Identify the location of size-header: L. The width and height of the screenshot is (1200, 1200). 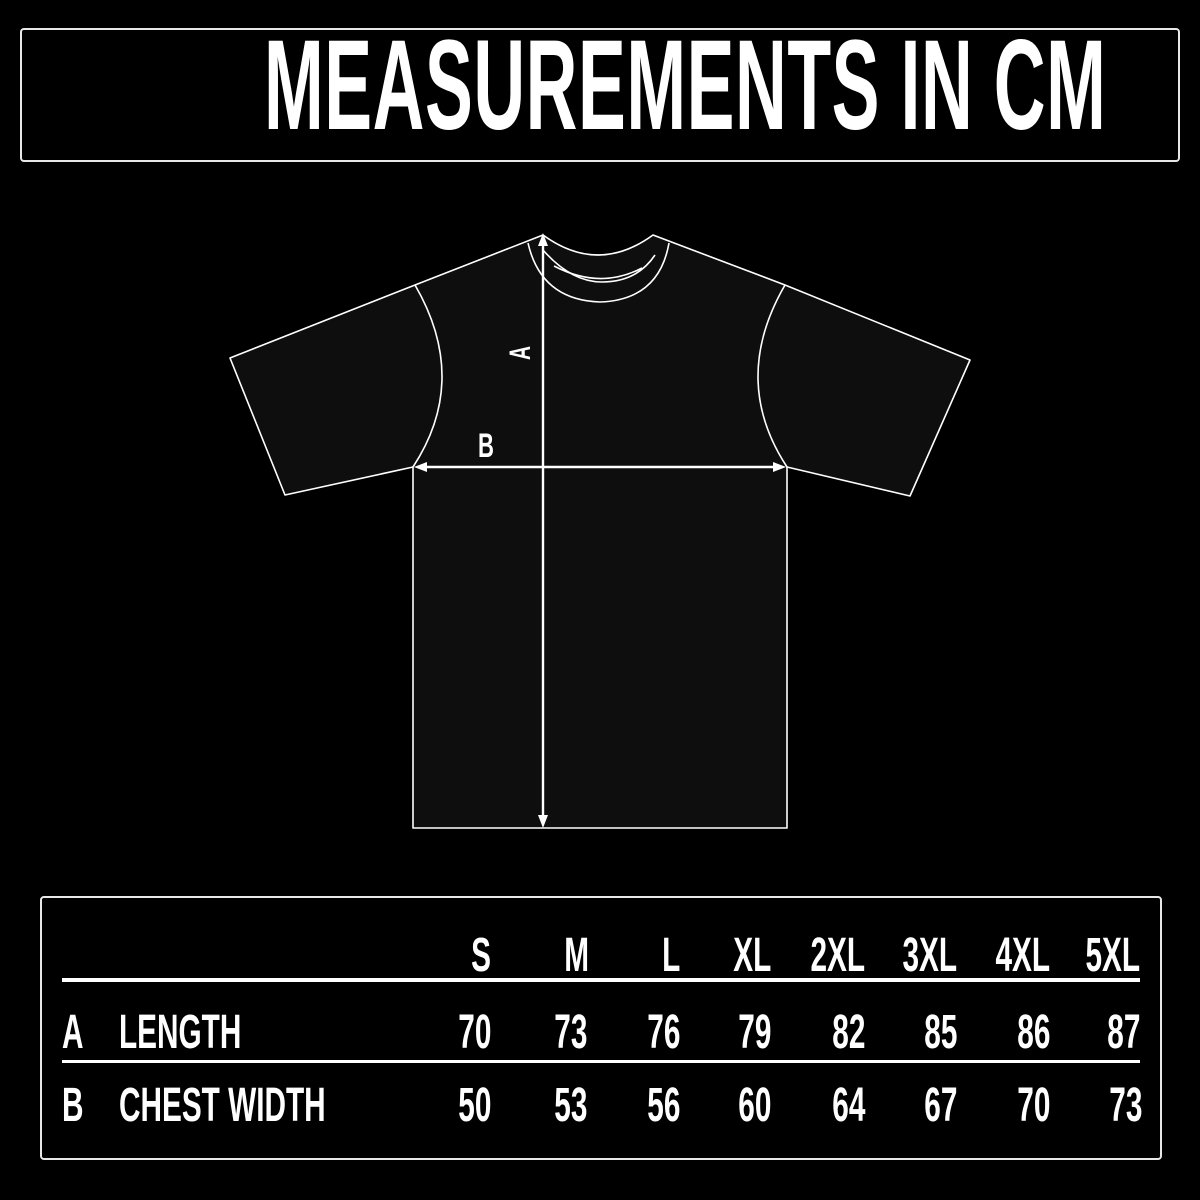
(670, 955).